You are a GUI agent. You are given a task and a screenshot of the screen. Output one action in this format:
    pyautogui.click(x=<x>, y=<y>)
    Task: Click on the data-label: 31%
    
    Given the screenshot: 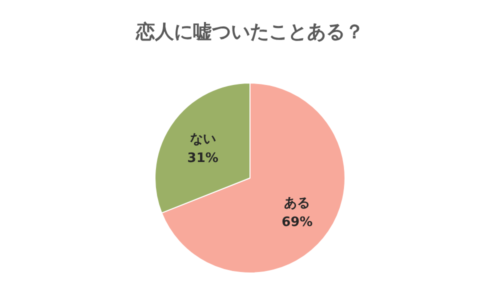 What is the action you would take?
    pyautogui.click(x=202, y=158)
    